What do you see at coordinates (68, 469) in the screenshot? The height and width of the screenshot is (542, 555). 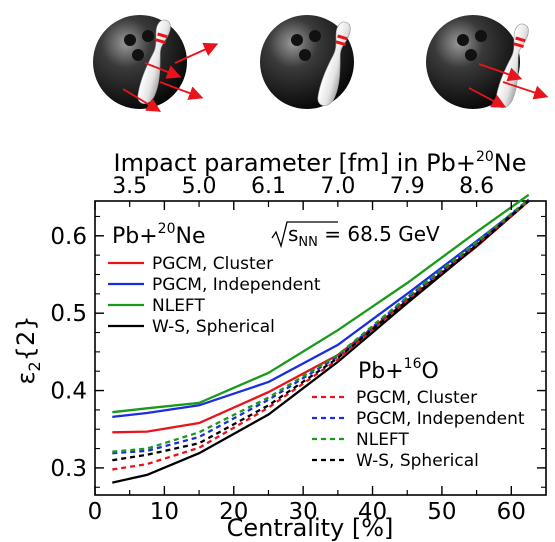 I see `y-tick-label: 0.3` at bounding box center [68, 469].